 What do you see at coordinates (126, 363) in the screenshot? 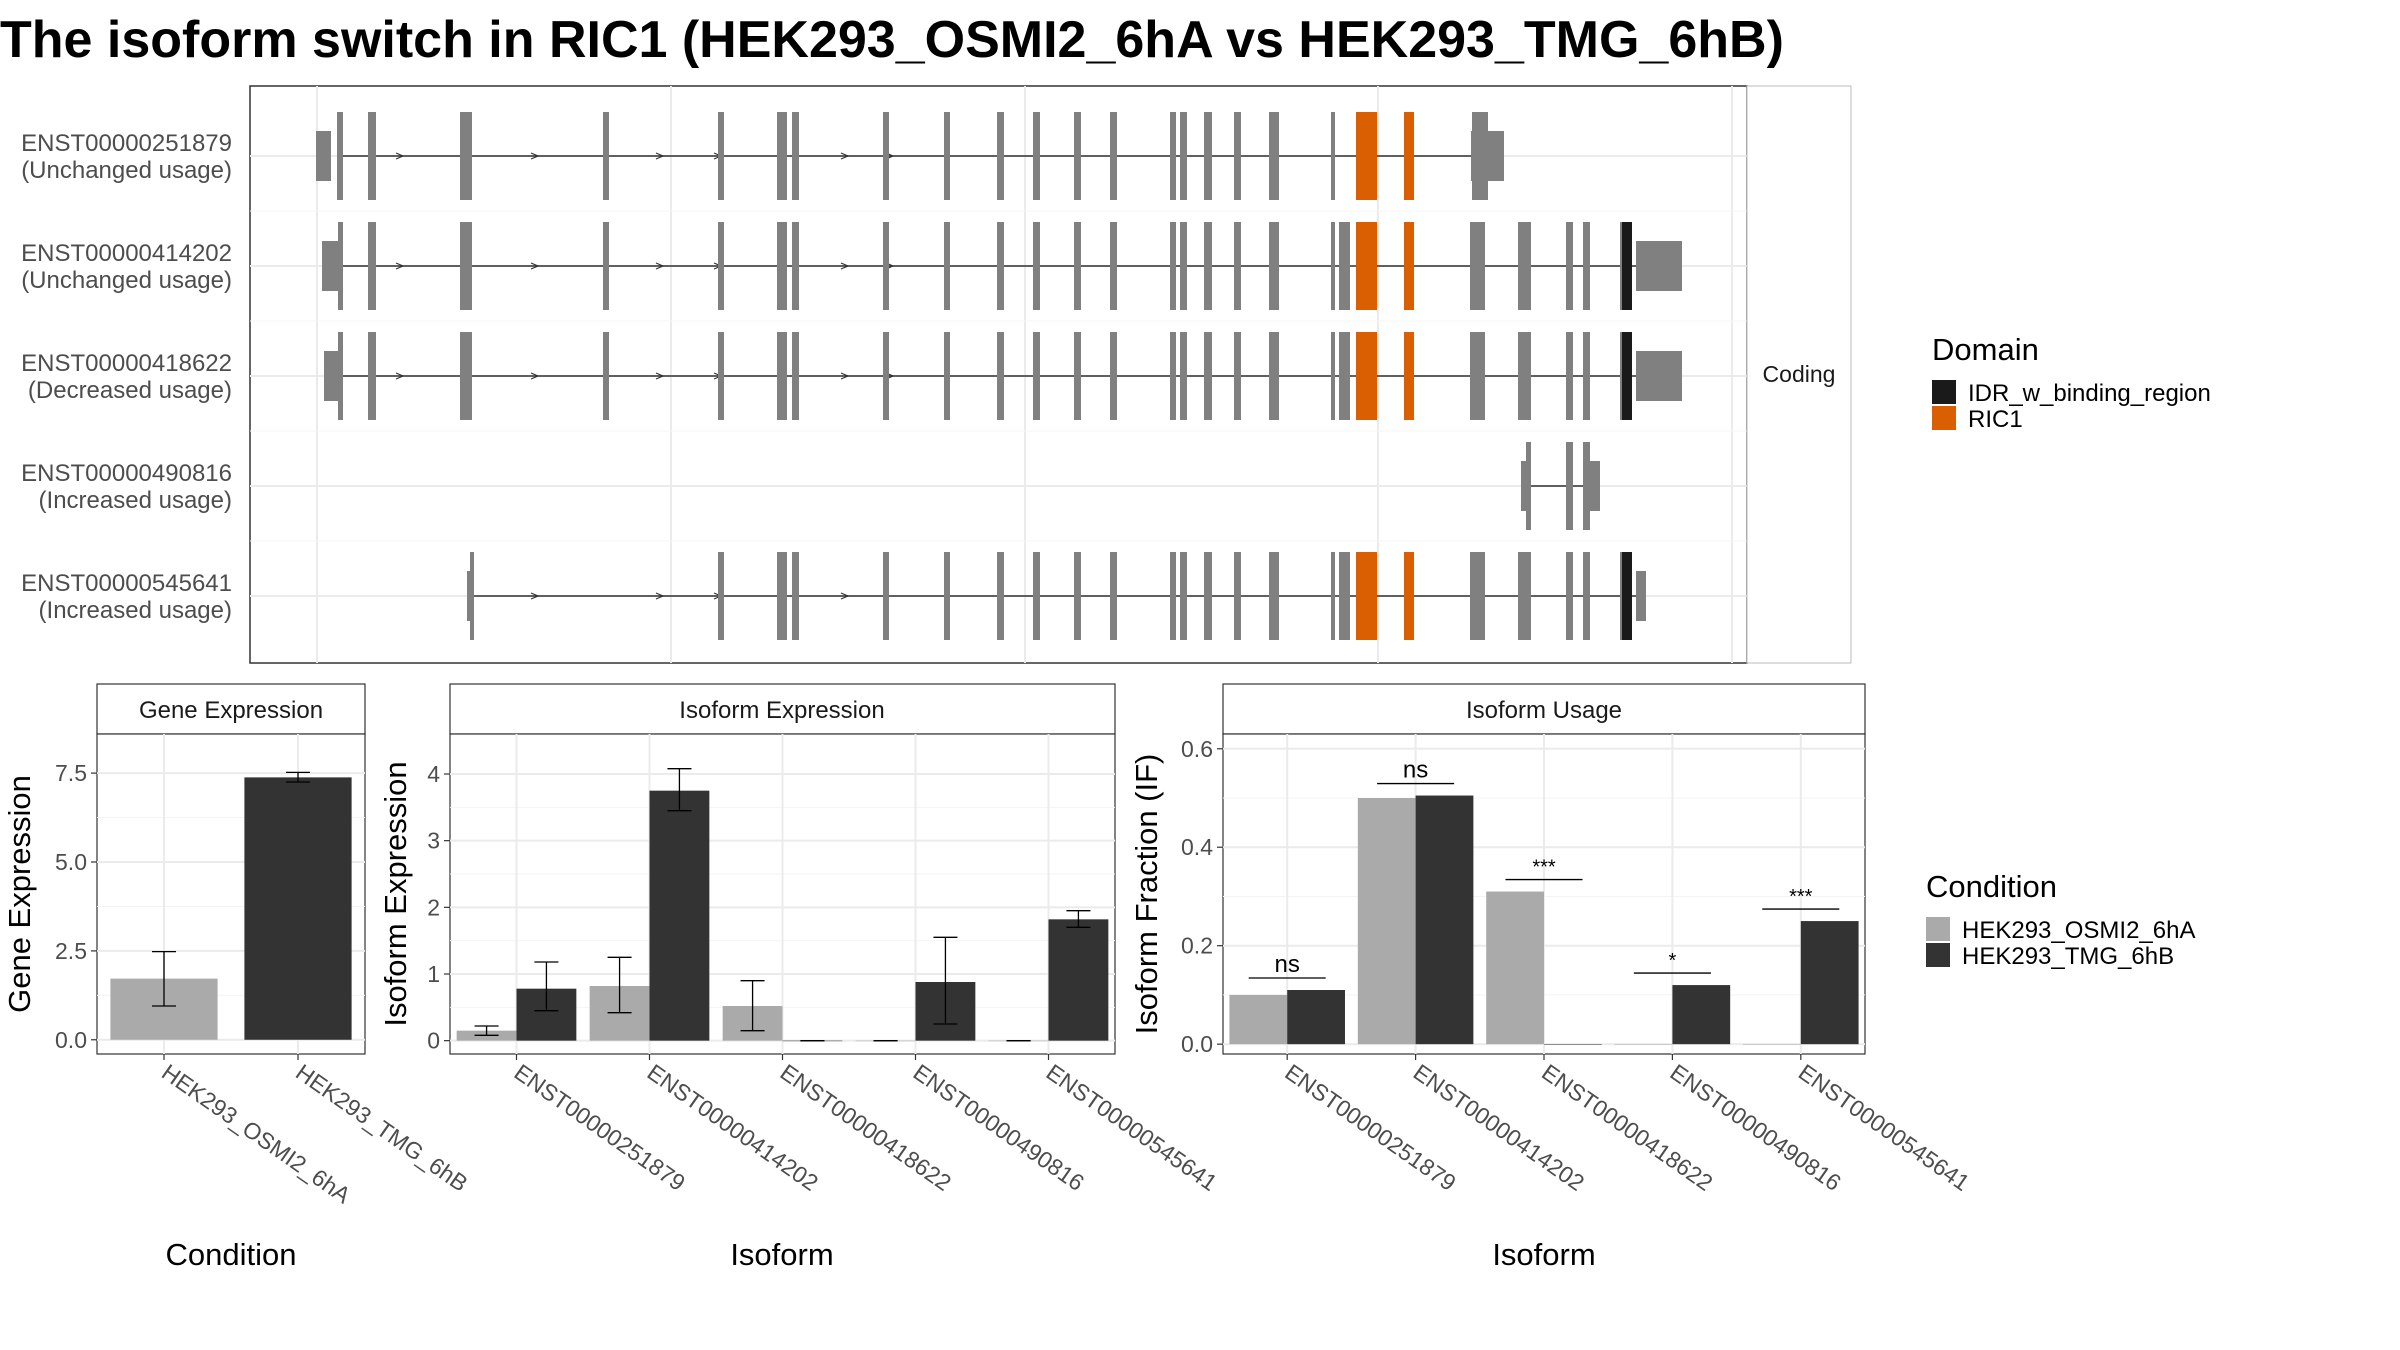
I see `isoform-id-label: ENST00000418622` at bounding box center [126, 363].